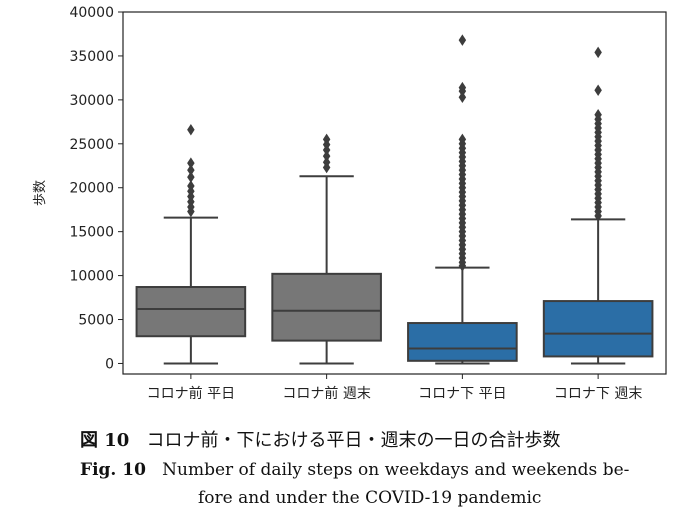 This screenshot has width=690, height=528. I want to click on caption-en-text-line2: fore and under the COVID-19 pandemic, so click(370, 498).